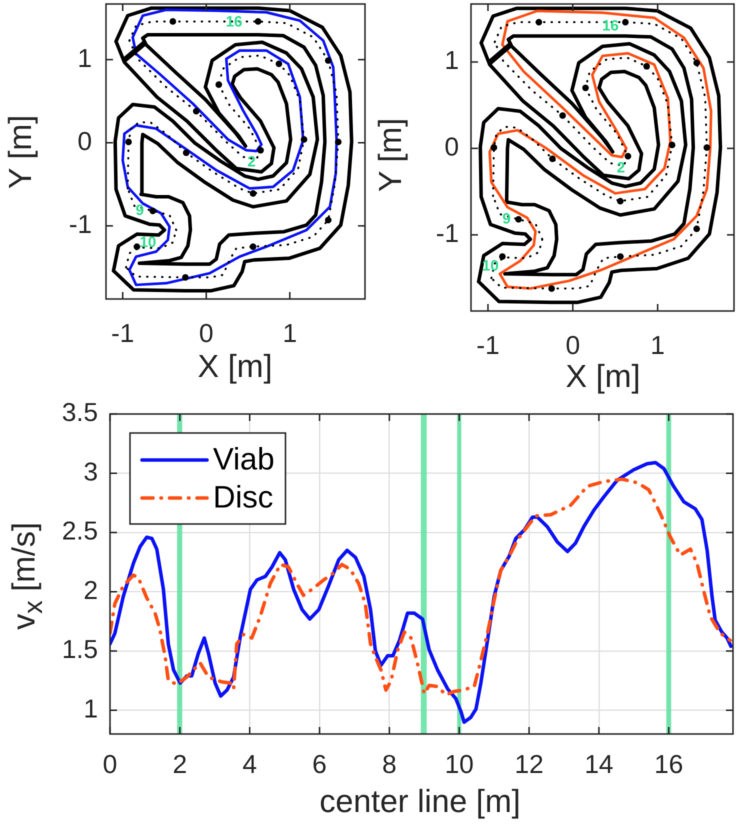 The width and height of the screenshot is (738, 828). I want to click on x-tick-label: 2, so click(180, 763).